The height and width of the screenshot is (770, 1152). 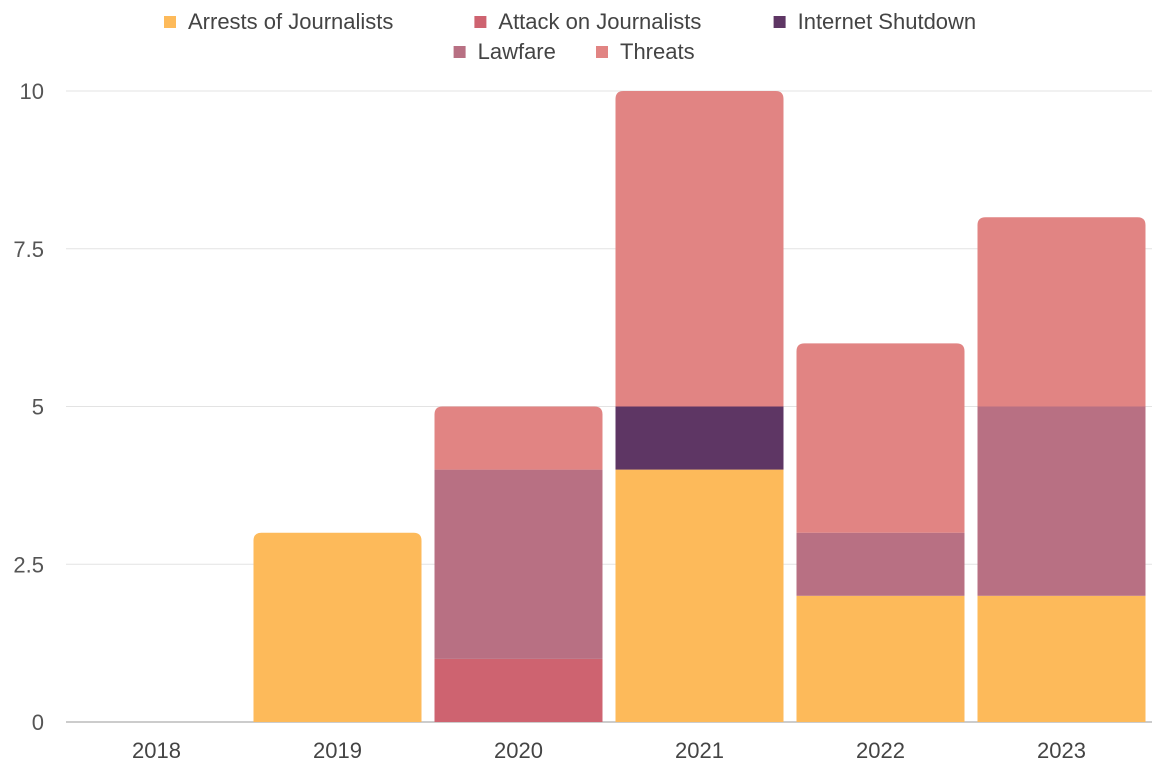 What do you see at coordinates (156, 750) in the screenshot?
I see `x-tick-label: 2018` at bounding box center [156, 750].